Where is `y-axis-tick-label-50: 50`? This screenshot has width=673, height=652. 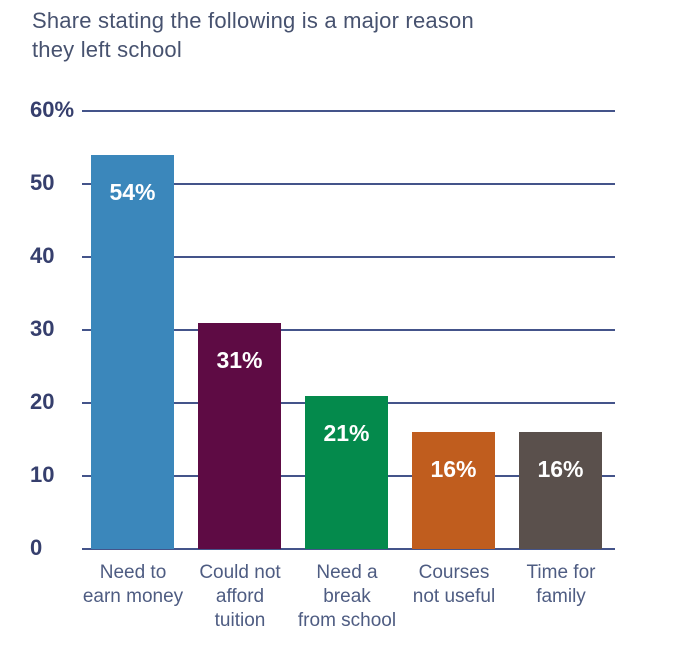 y-axis-tick-label-50: 50 is located at coordinates (42, 182).